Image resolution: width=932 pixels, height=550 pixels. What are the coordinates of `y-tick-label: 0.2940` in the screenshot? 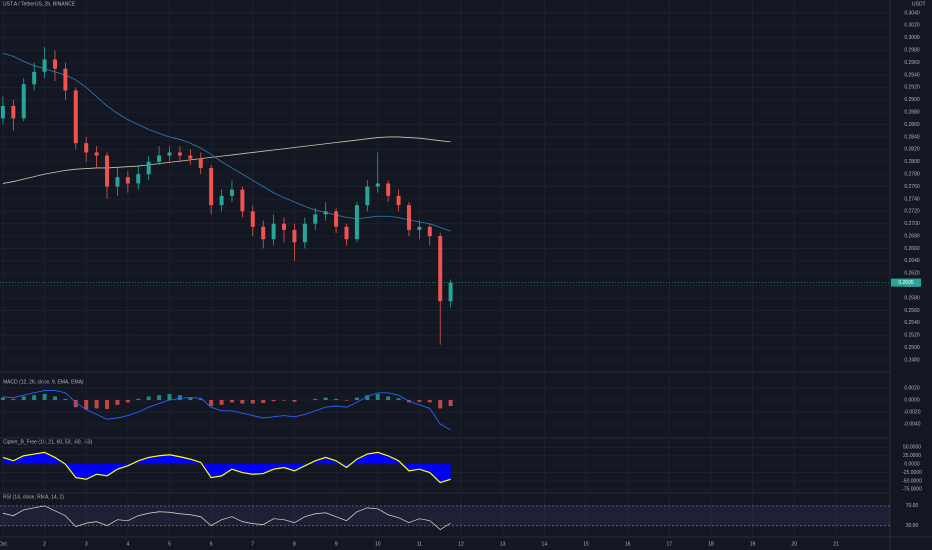 It's located at (912, 75).